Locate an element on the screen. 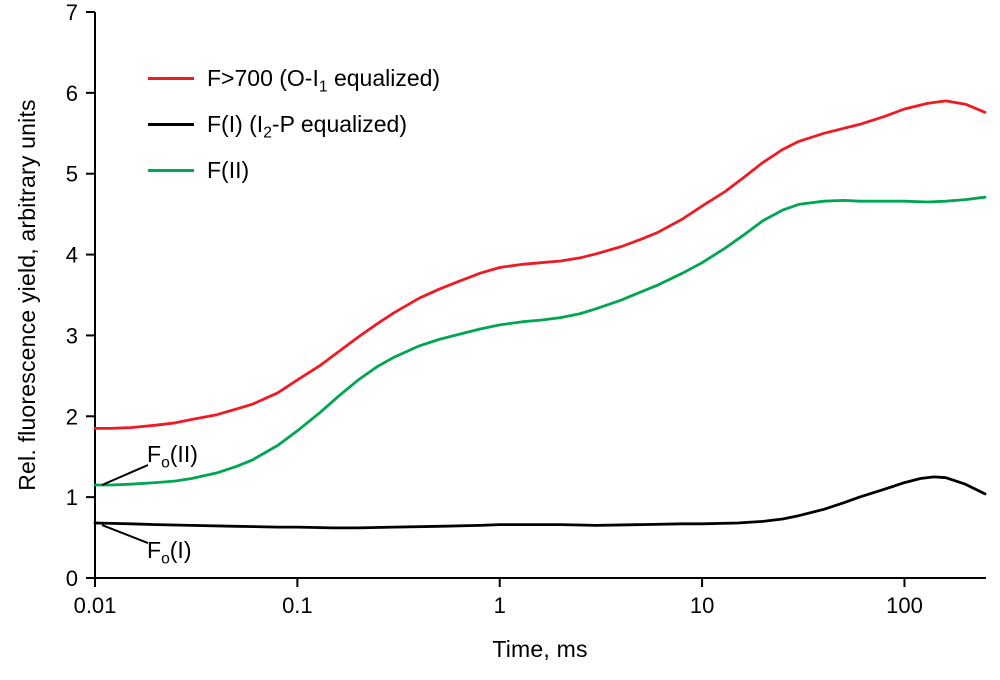 This screenshot has width=1000, height=680. x-axis-label: Time, ms is located at coordinates (540, 649).